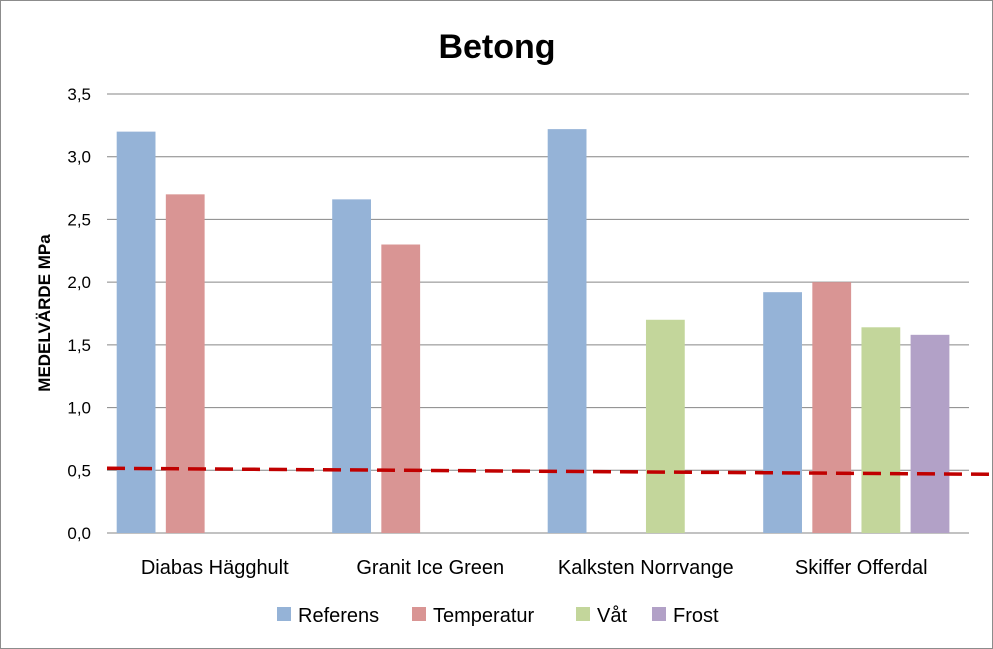 The width and height of the screenshot is (993, 649). What do you see at coordinates (79, 157) in the screenshot?
I see `y-tick-label: 3,0` at bounding box center [79, 157].